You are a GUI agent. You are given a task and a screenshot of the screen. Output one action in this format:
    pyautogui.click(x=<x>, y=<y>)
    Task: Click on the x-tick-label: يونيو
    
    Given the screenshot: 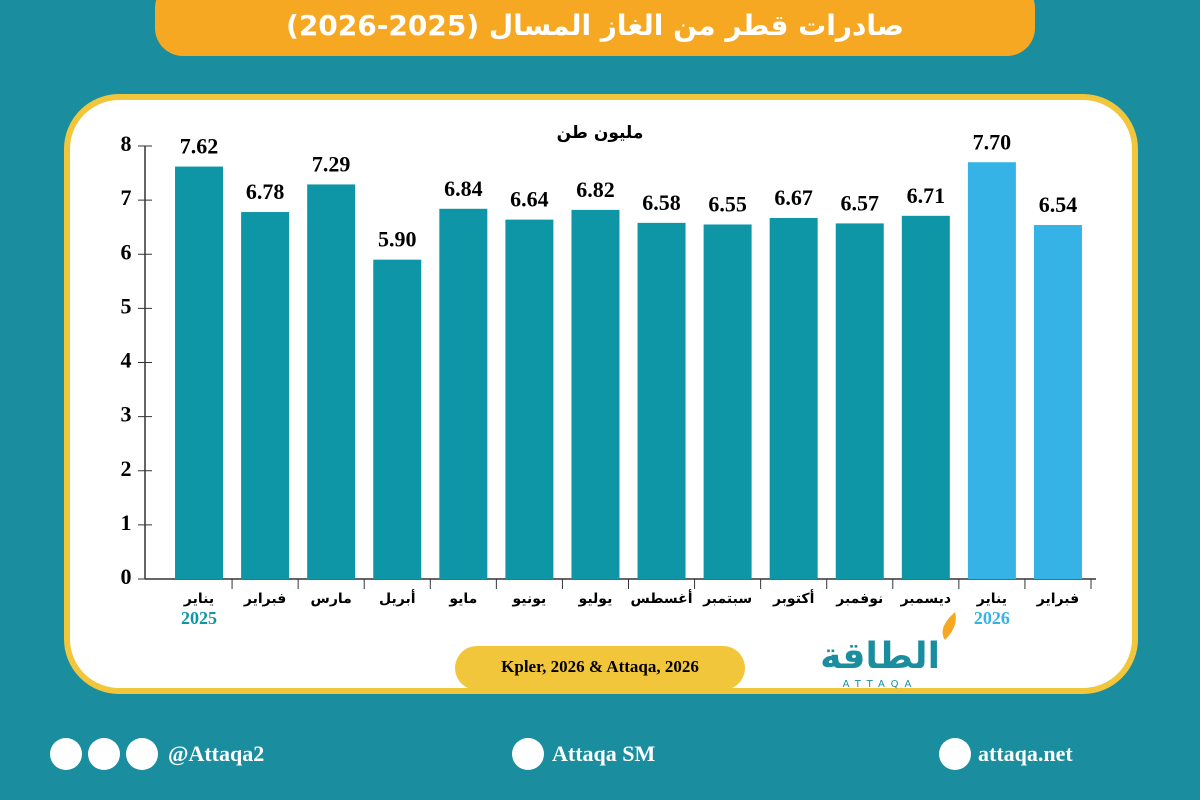 What is the action you would take?
    pyautogui.click(x=528, y=599)
    